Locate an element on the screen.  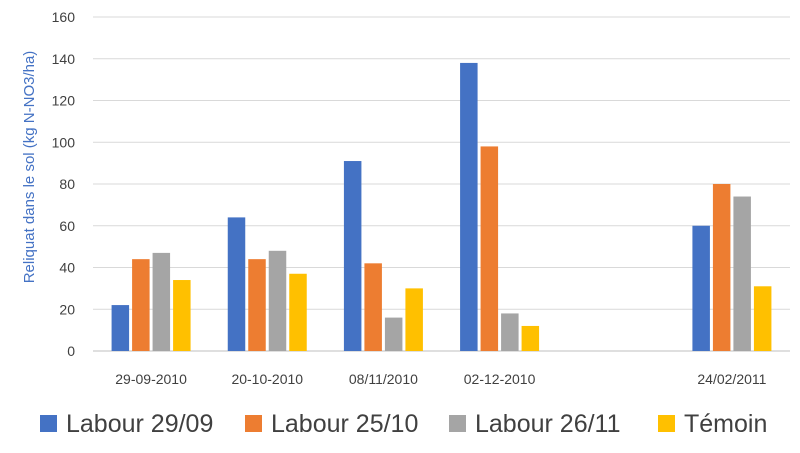
y-tick-label: 80 is located at coordinates (67, 184).